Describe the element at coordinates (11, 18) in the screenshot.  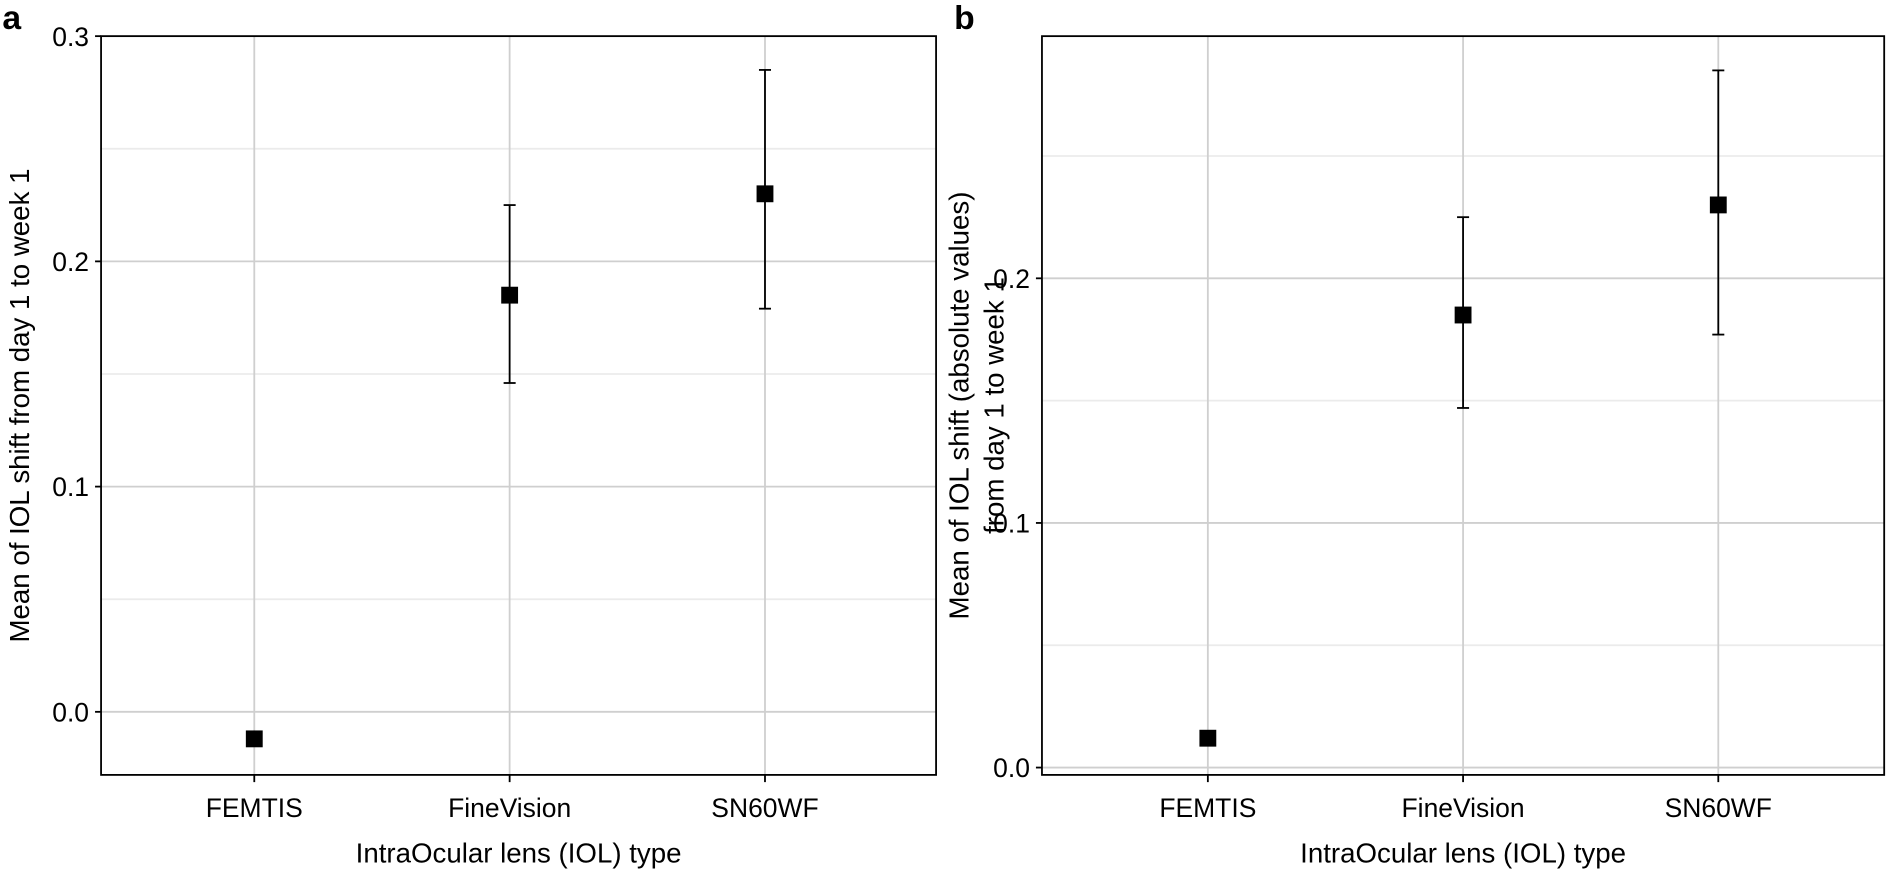
I see `panel-label: a` at that location.